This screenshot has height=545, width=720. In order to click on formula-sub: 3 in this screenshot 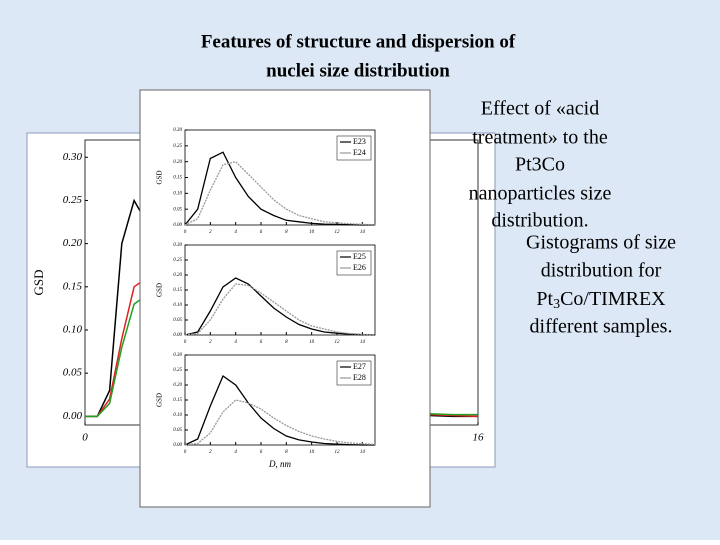, I will do `click(556, 304)`.